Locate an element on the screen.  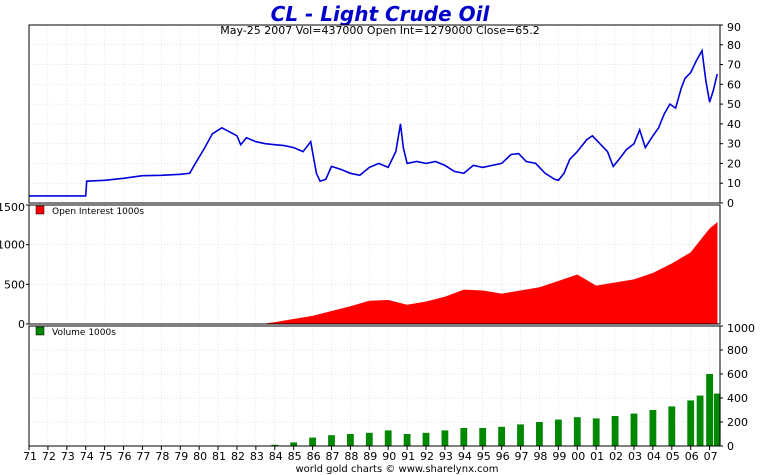
chart-title: CL - Light Crude Oil is located at coordinates (381, 14).